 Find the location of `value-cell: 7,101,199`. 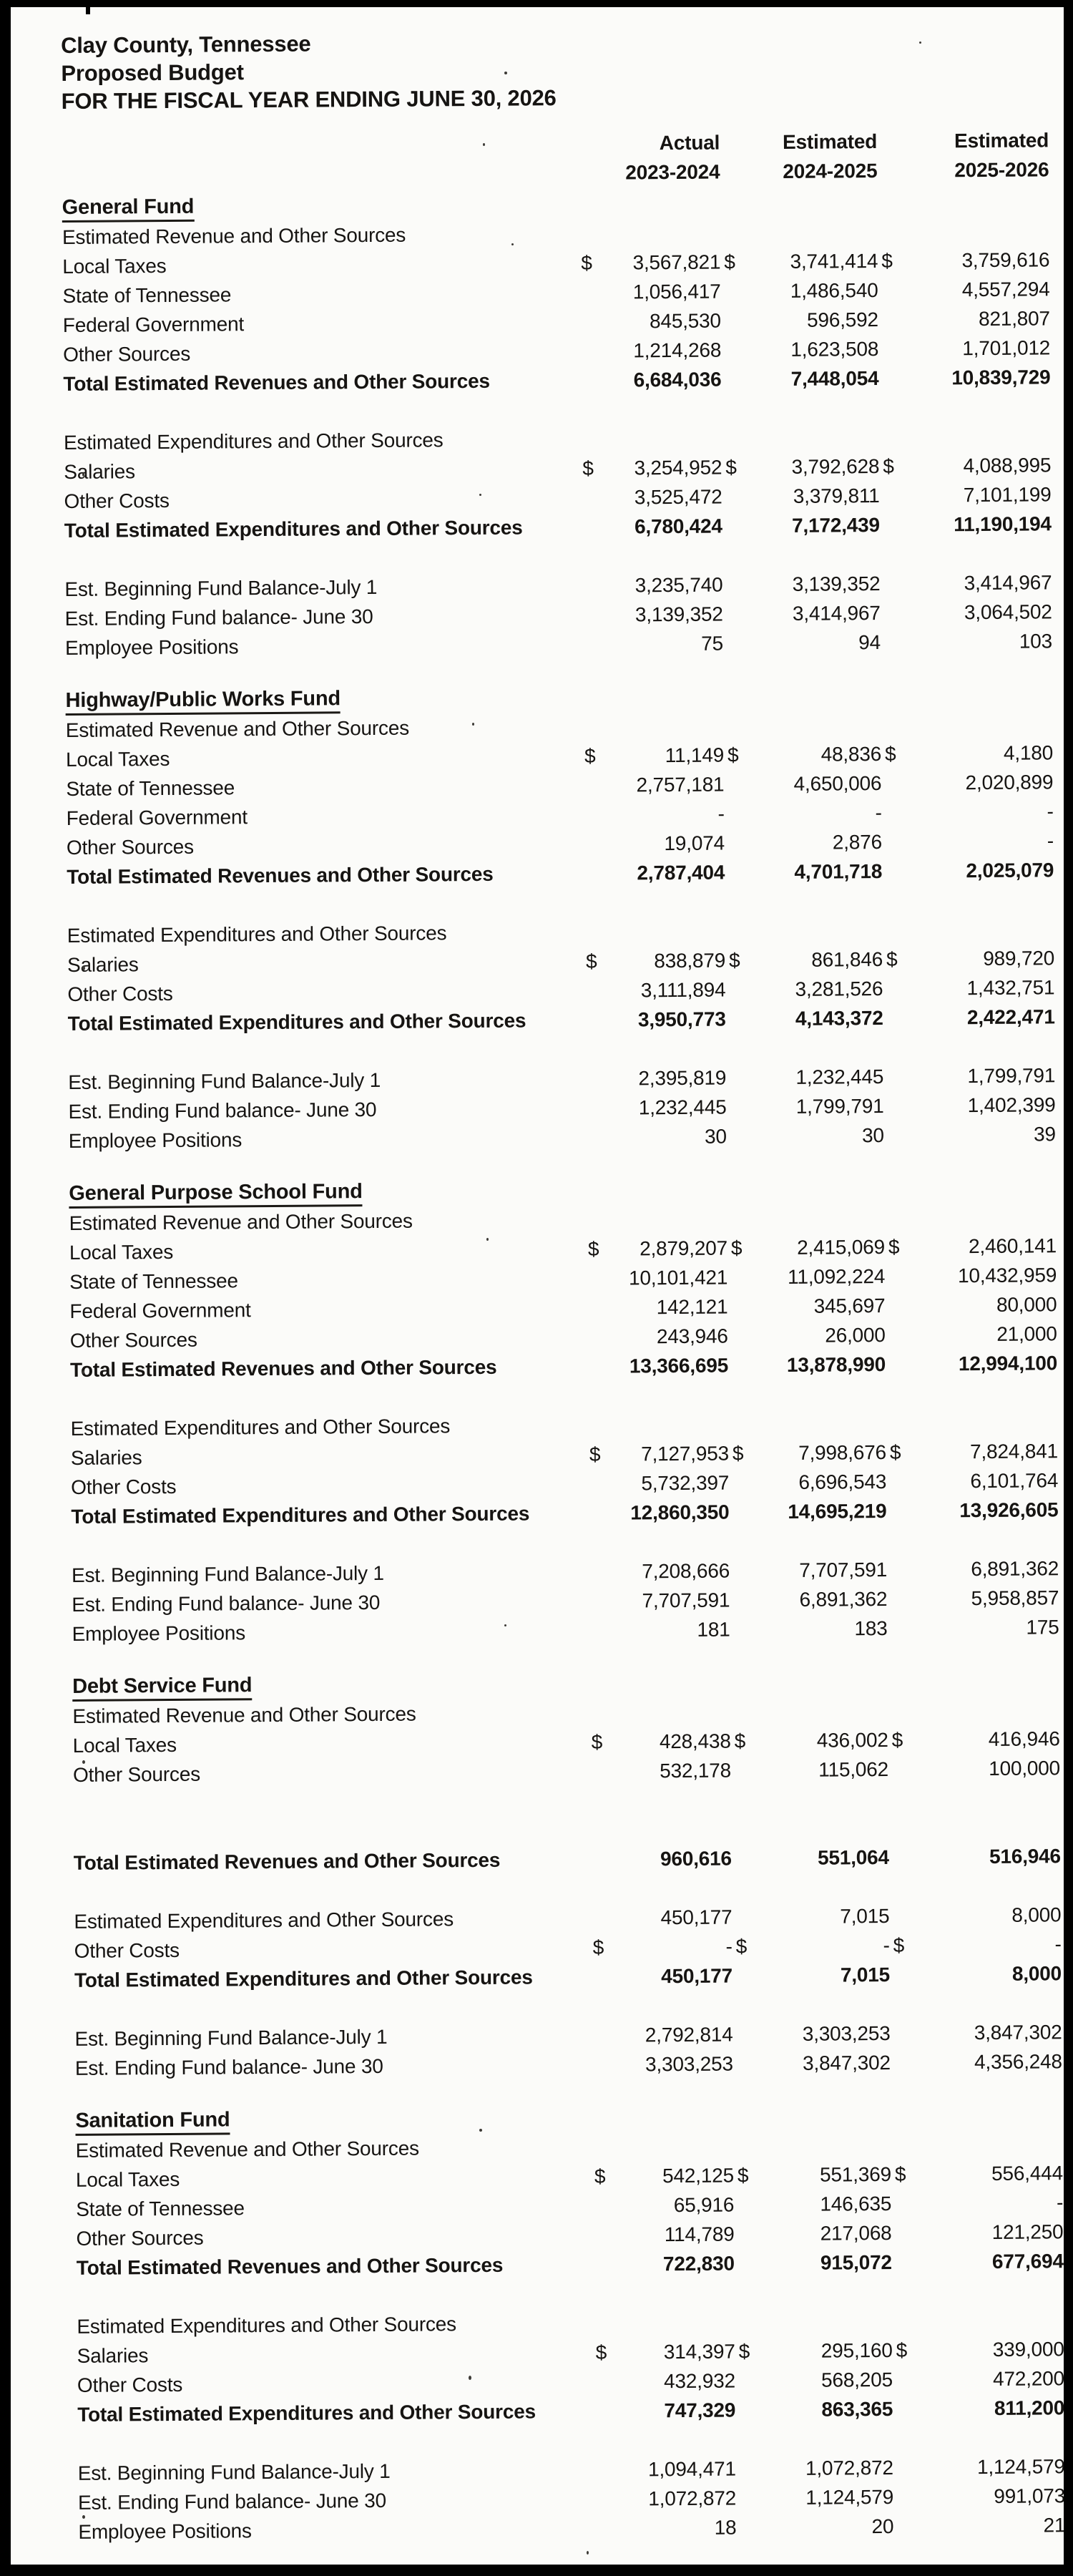

value-cell: 7,101,199 is located at coordinates (1007, 495).